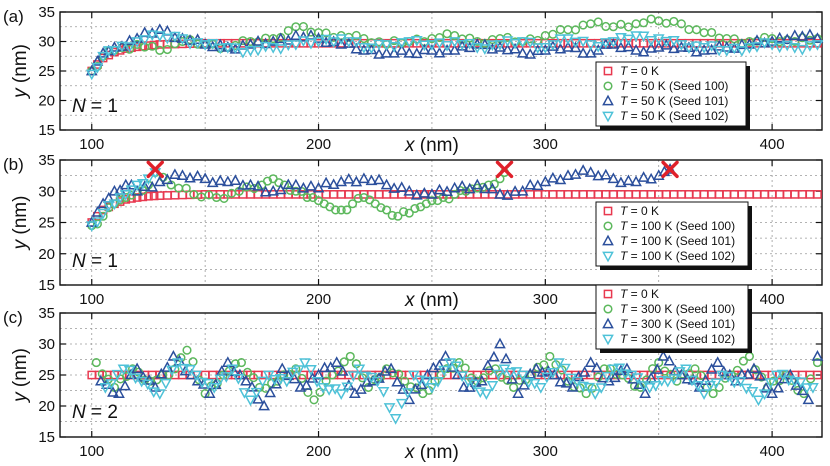 The image size is (830, 466). What do you see at coordinates (665, 86) in the screenshot?
I see `legend-entry: T = 50 K (Seed 100)` at bounding box center [665, 86].